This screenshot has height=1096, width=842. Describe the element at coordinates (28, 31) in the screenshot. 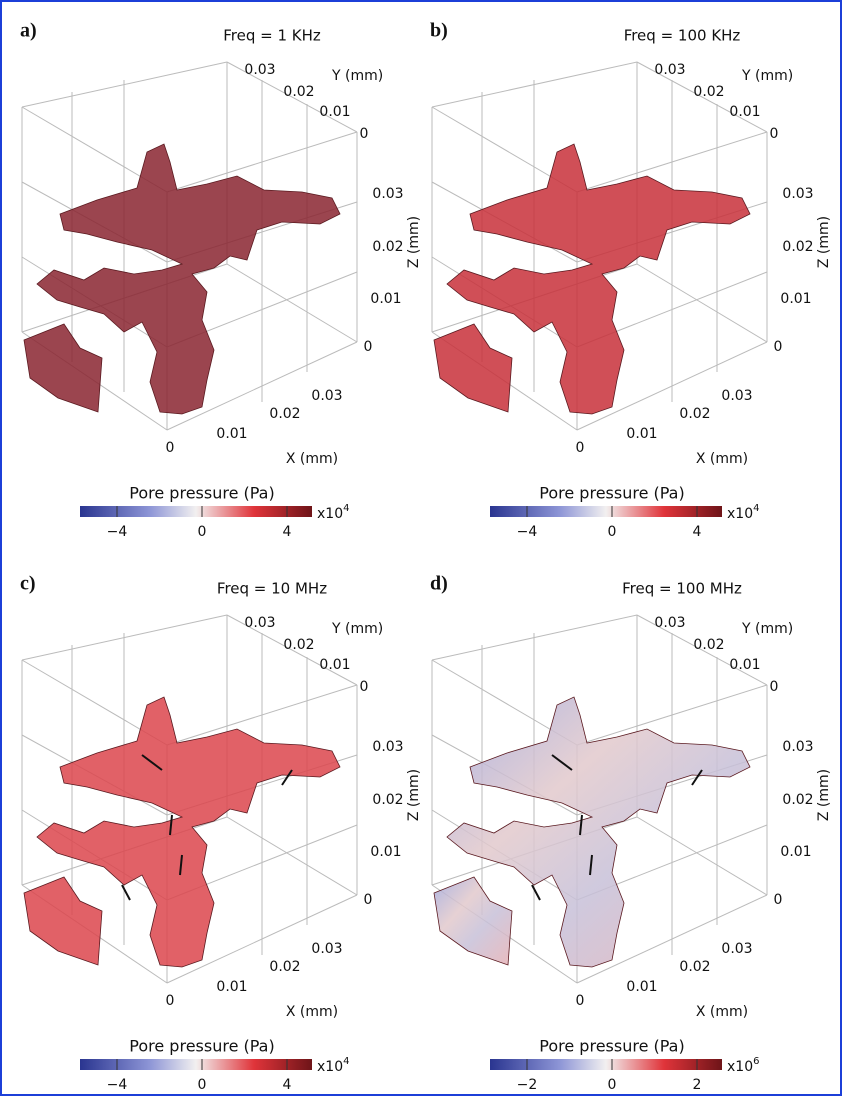

I see `panel-label: a)` at that location.